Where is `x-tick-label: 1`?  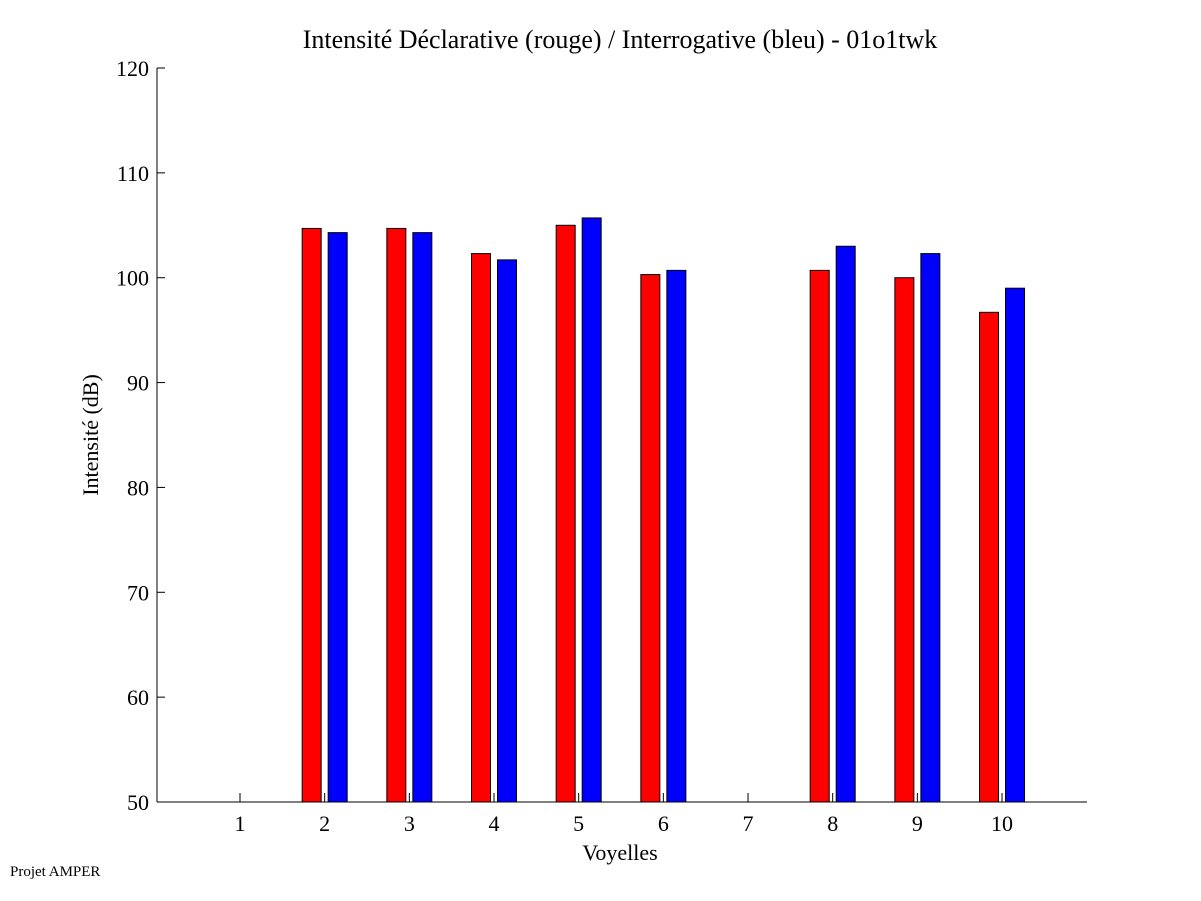
x-tick-label: 1 is located at coordinates (240, 823).